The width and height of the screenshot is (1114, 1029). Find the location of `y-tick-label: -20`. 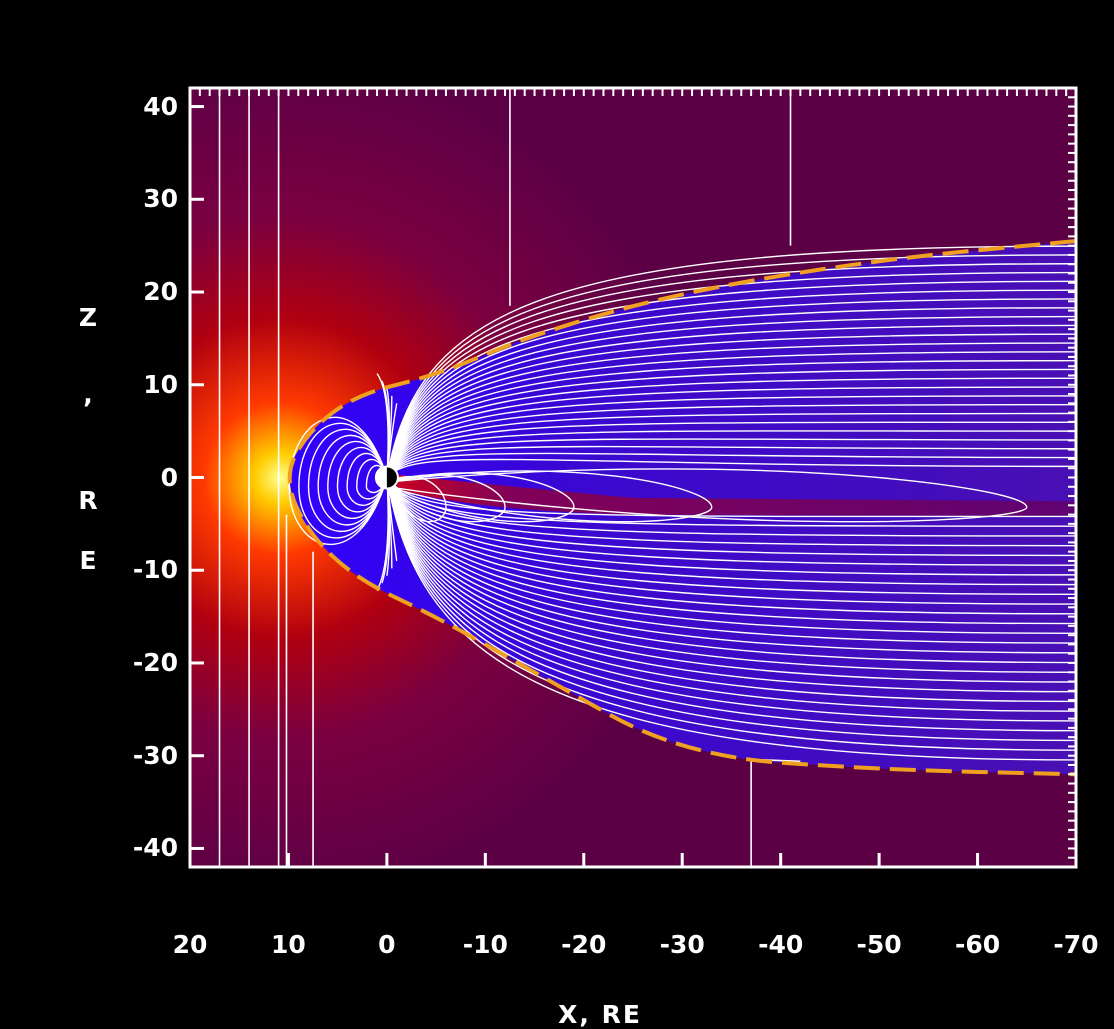

y-tick-label: -20 is located at coordinates (155, 662).